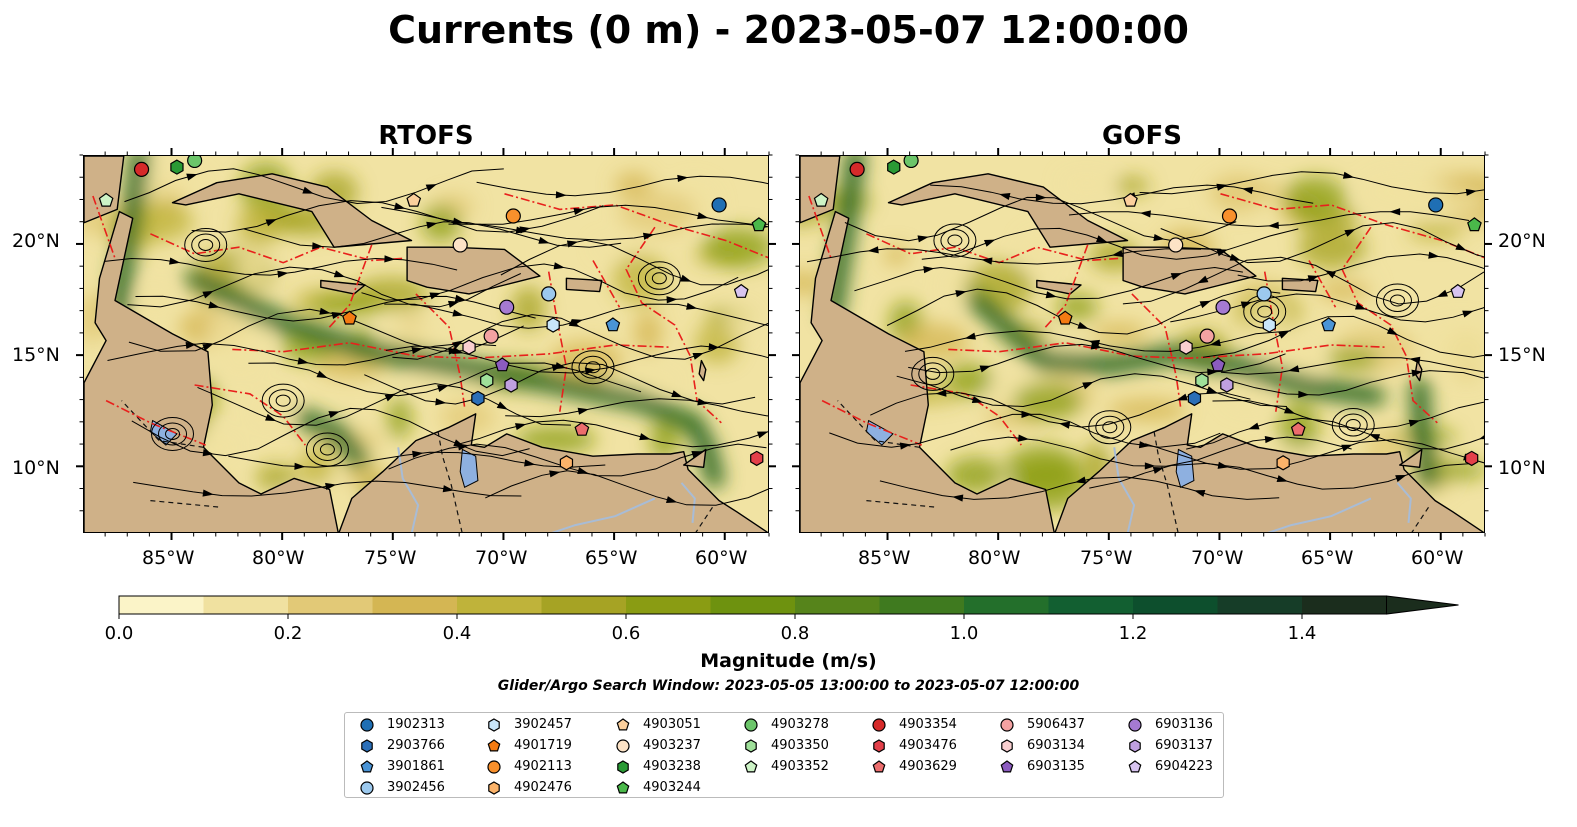 The image size is (1577, 827). Describe the element at coordinates (1008, 210) in the screenshot. I see `land-cuba` at that location.